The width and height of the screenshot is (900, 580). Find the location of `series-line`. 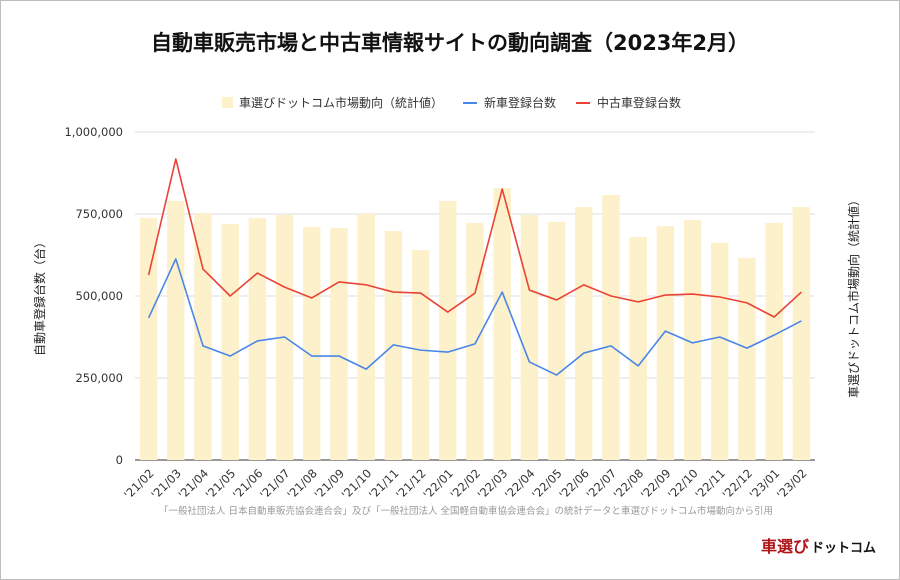

series-line is located at coordinates (474, 317).